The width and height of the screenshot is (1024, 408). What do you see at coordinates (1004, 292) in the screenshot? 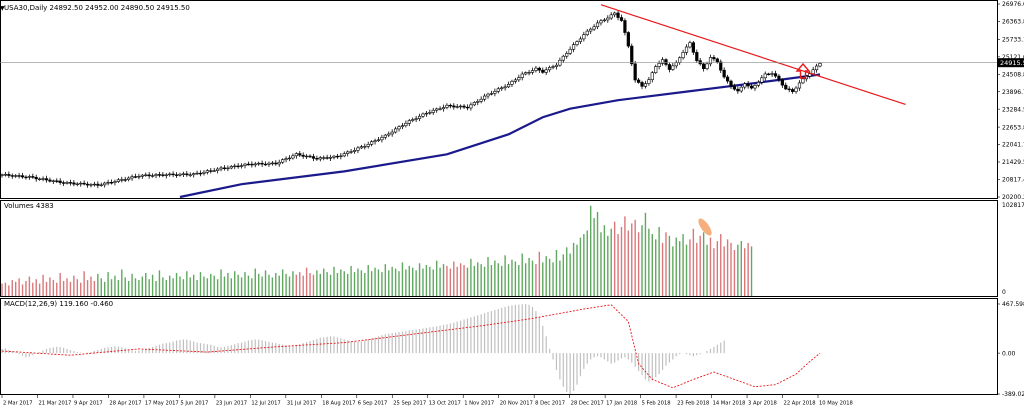
I see `volume-zero-label: 0` at bounding box center [1004, 292].